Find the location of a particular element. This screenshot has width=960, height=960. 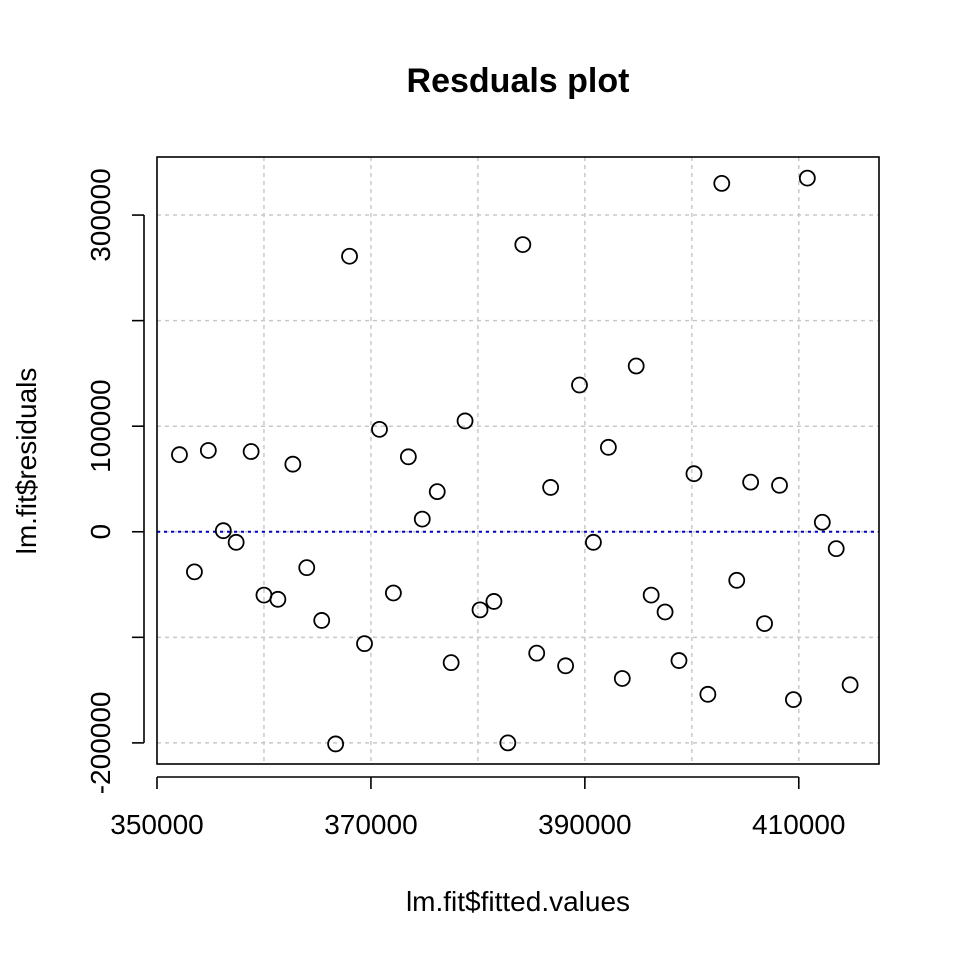

x-tick-label: 350000 is located at coordinates (156, 824).